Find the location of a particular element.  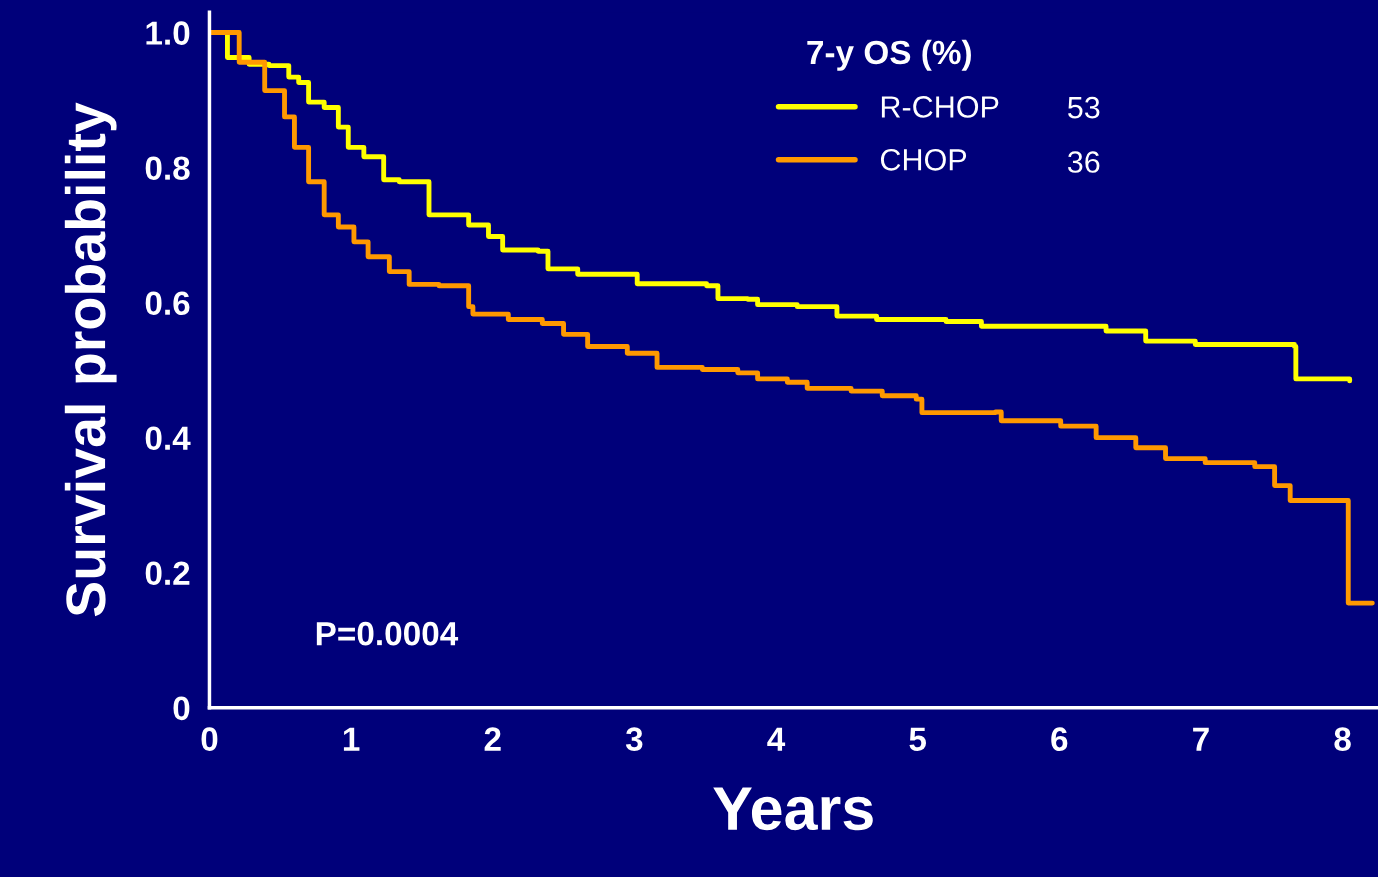

x-tick-label: 5 is located at coordinates (918, 739).